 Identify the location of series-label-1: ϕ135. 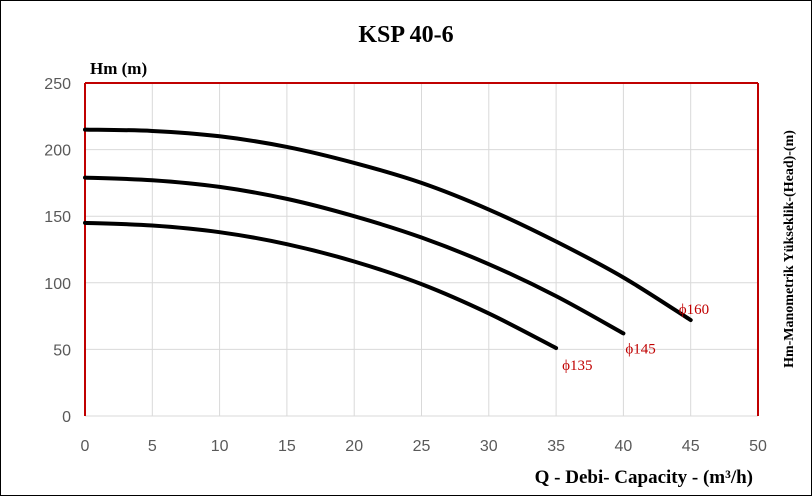
(577, 366).